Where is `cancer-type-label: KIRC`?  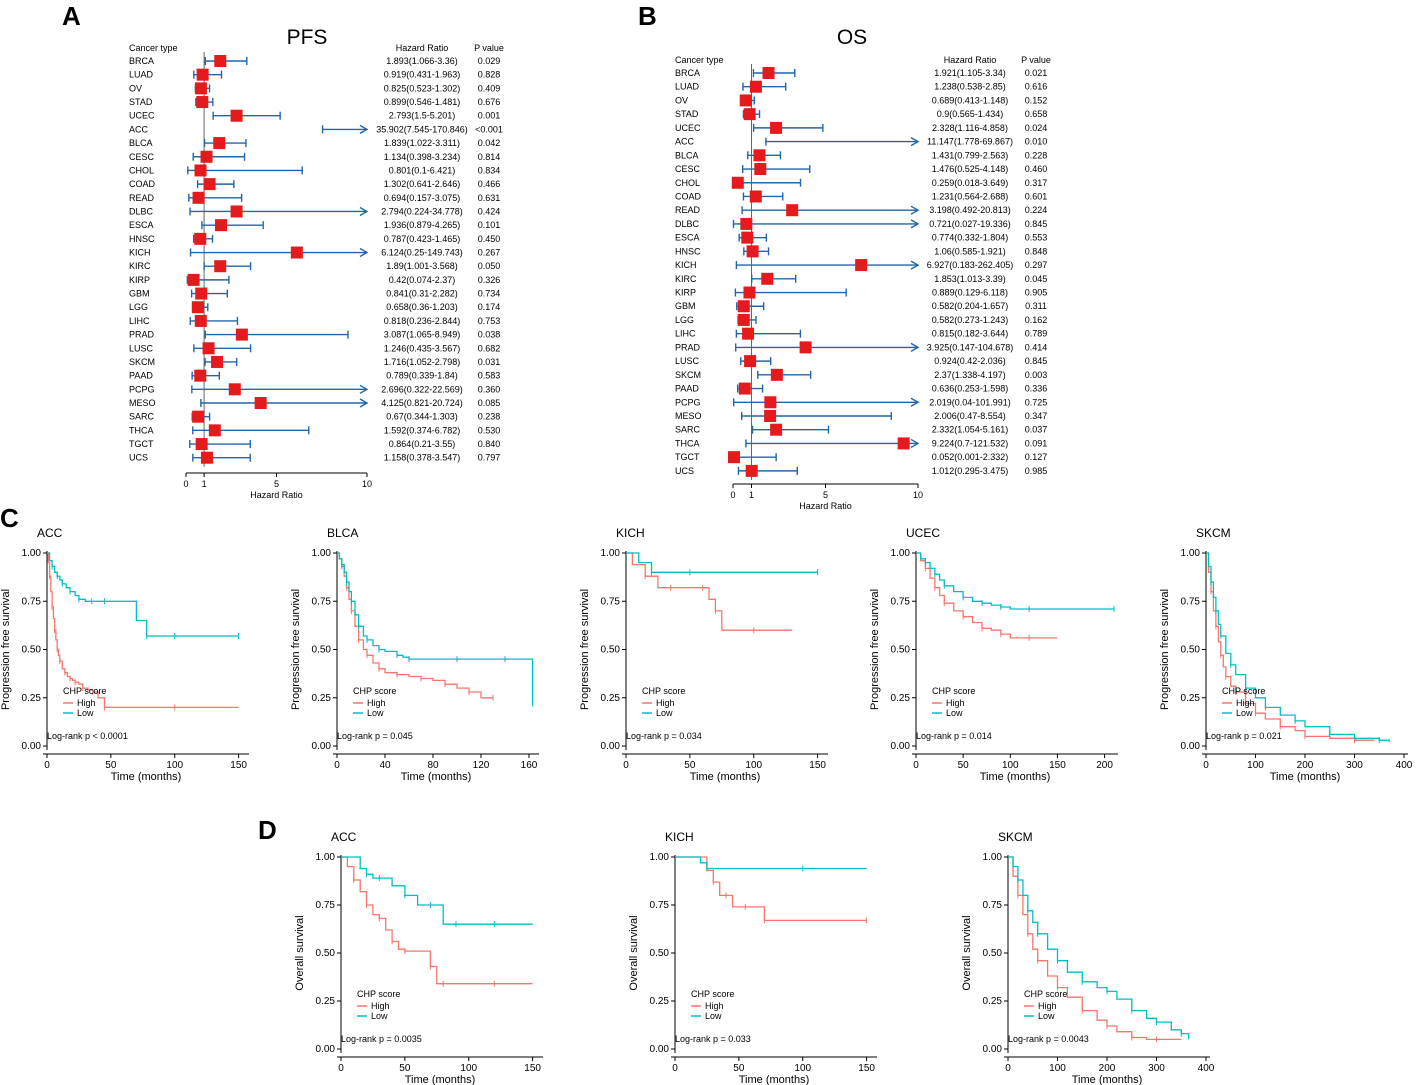
cancer-type-label: KIRC is located at coordinates (686, 279).